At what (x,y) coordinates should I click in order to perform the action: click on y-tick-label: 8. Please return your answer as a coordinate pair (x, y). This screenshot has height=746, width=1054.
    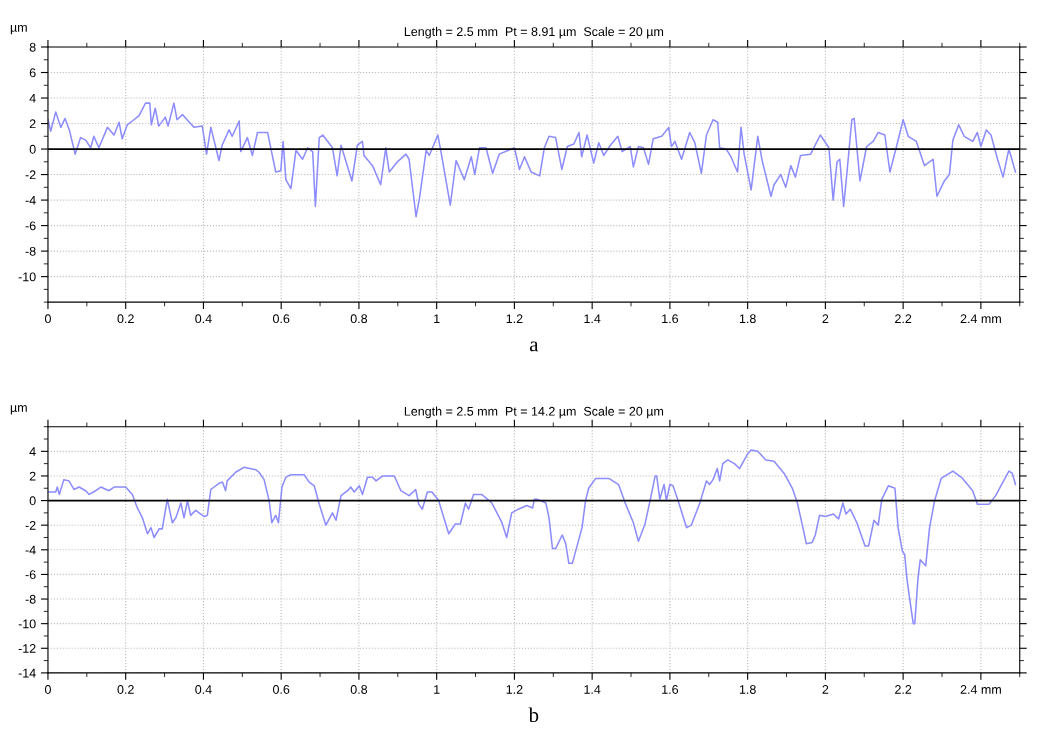
    Looking at the image, I should click on (32, 47).